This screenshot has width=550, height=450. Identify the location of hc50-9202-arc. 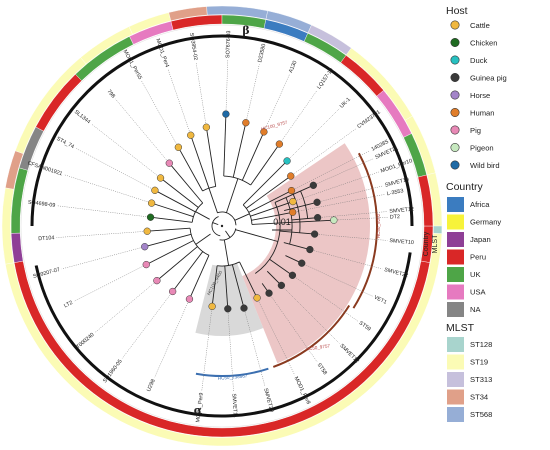
(365, 230).